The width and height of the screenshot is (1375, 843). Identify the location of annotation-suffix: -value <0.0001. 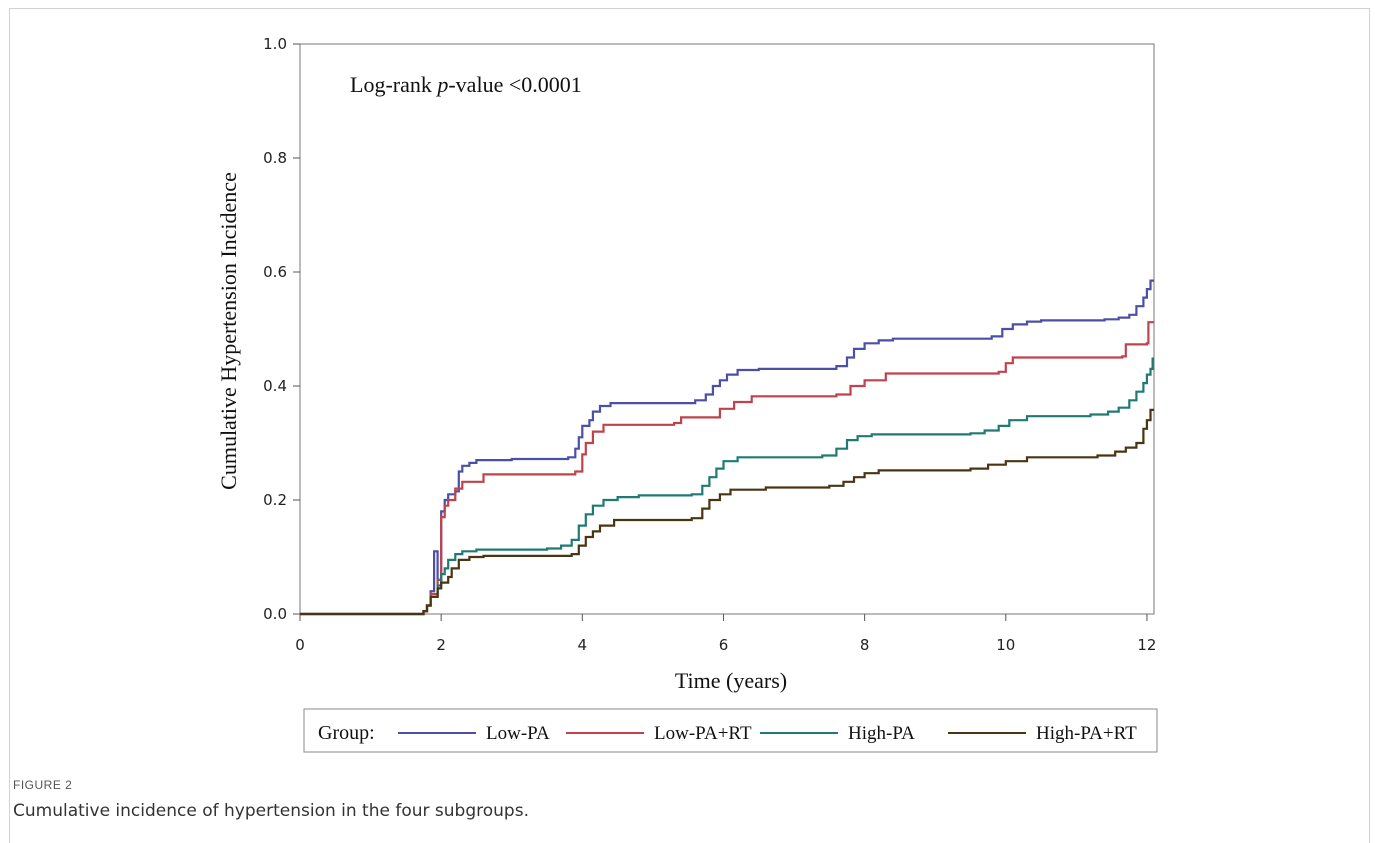
(514, 84).